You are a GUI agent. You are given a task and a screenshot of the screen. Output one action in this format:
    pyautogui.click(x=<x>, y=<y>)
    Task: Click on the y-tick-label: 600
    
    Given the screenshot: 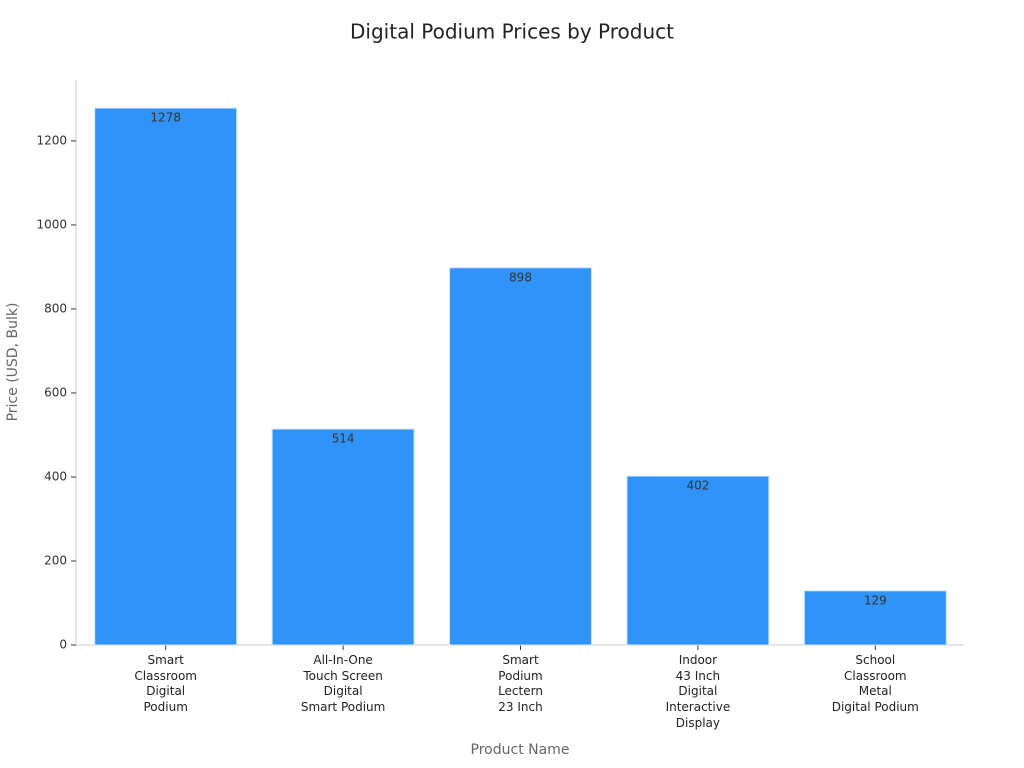 What is the action you would take?
    pyautogui.click(x=55, y=392)
    